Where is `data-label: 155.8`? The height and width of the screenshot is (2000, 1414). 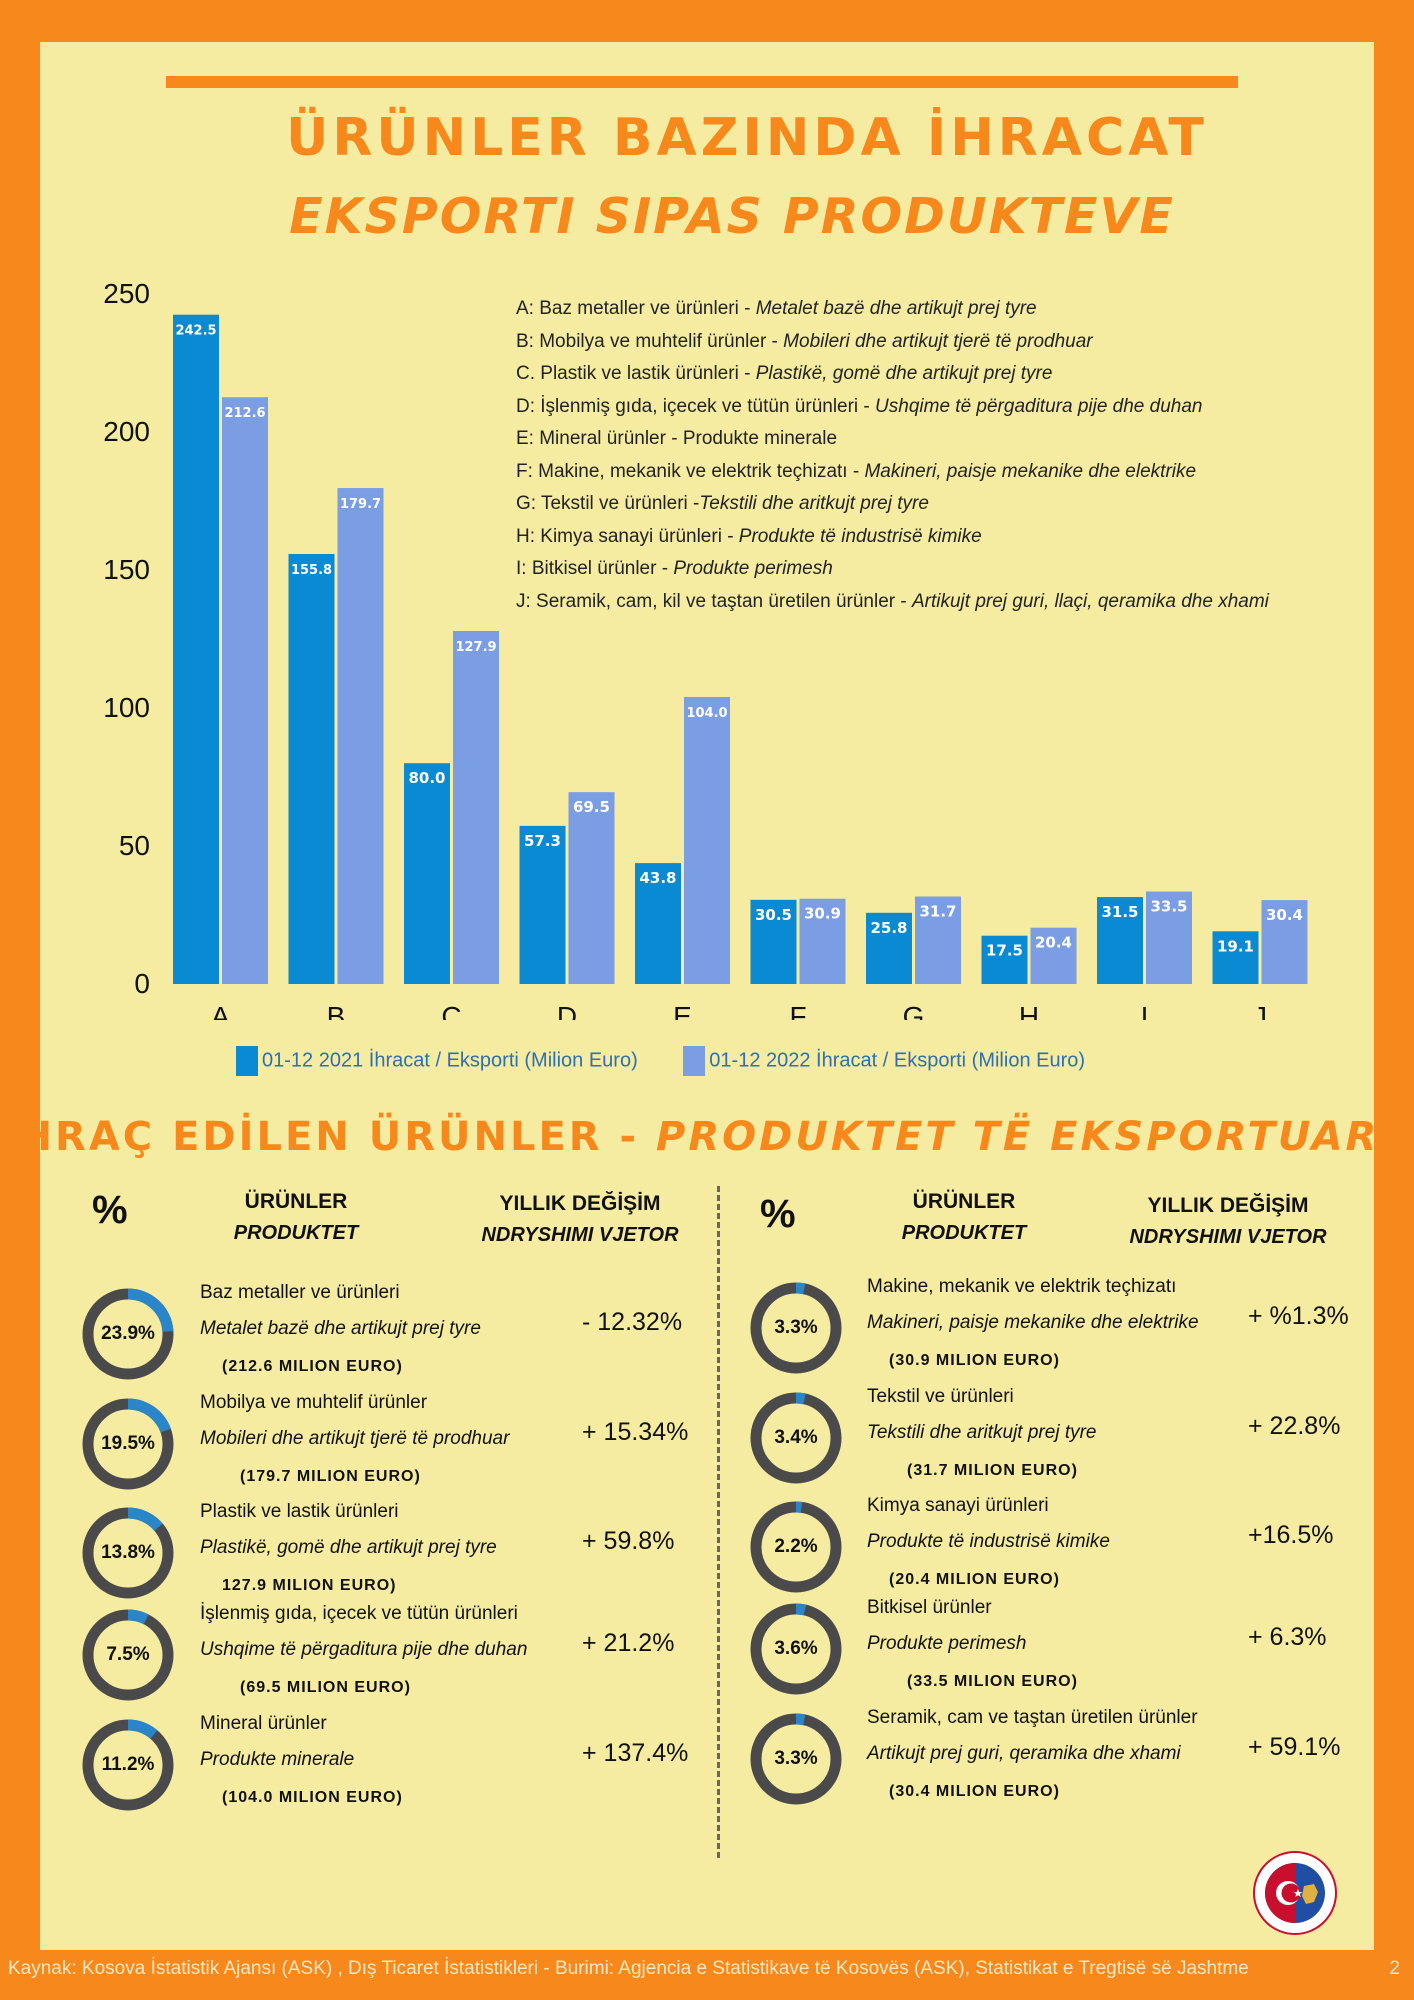
data-label: 155.8 is located at coordinates (311, 570).